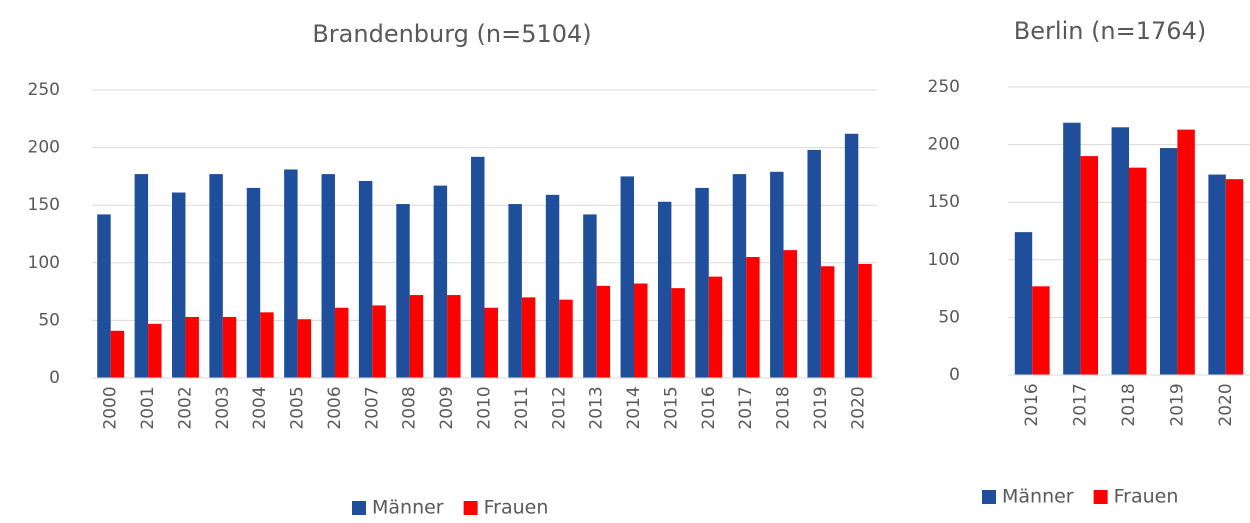 The image size is (1250, 523). Describe the element at coordinates (522, 407) in the screenshot. I see `x-tick-label: 2011` at that location.